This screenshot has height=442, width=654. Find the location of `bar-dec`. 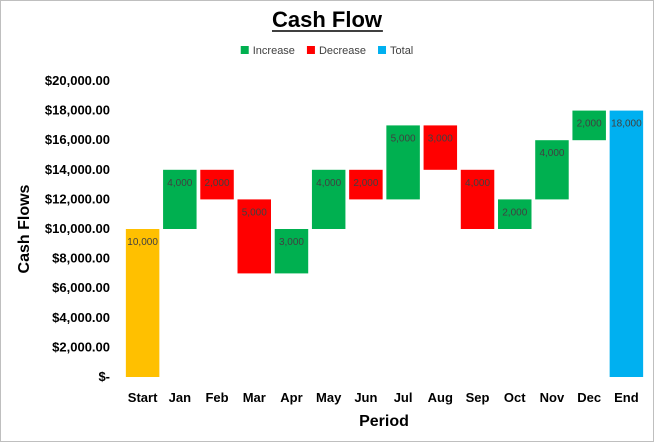

bar-dec is located at coordinates (589, 125).